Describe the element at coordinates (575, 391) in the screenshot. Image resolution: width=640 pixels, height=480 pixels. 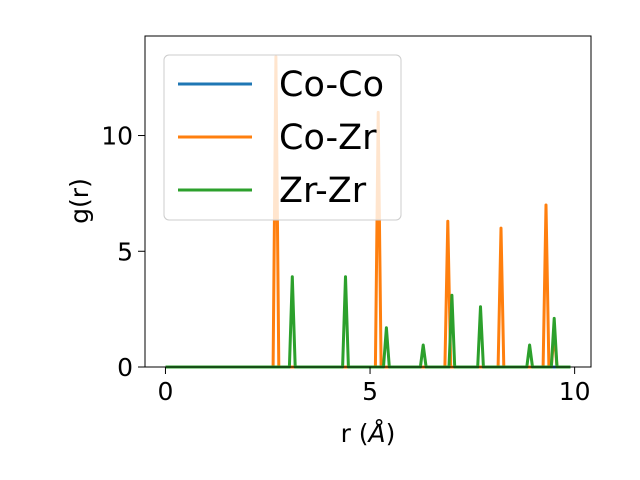
I see `x-tick-label: 10` at that location.